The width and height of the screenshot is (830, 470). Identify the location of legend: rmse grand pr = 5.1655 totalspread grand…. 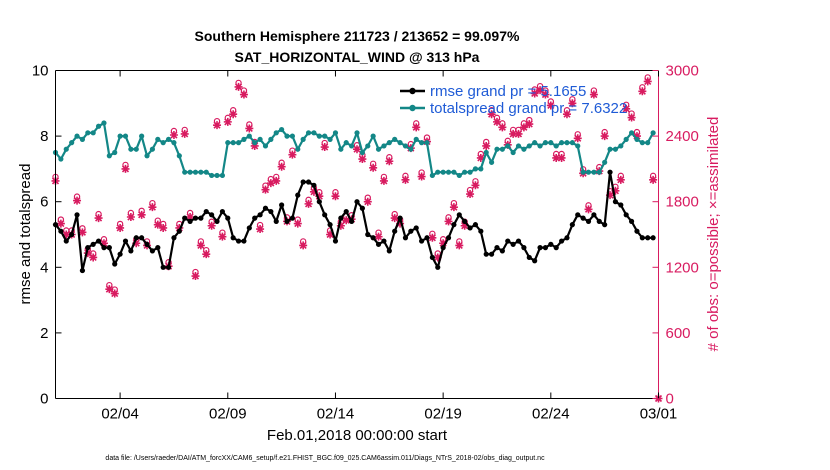
(513, 100).